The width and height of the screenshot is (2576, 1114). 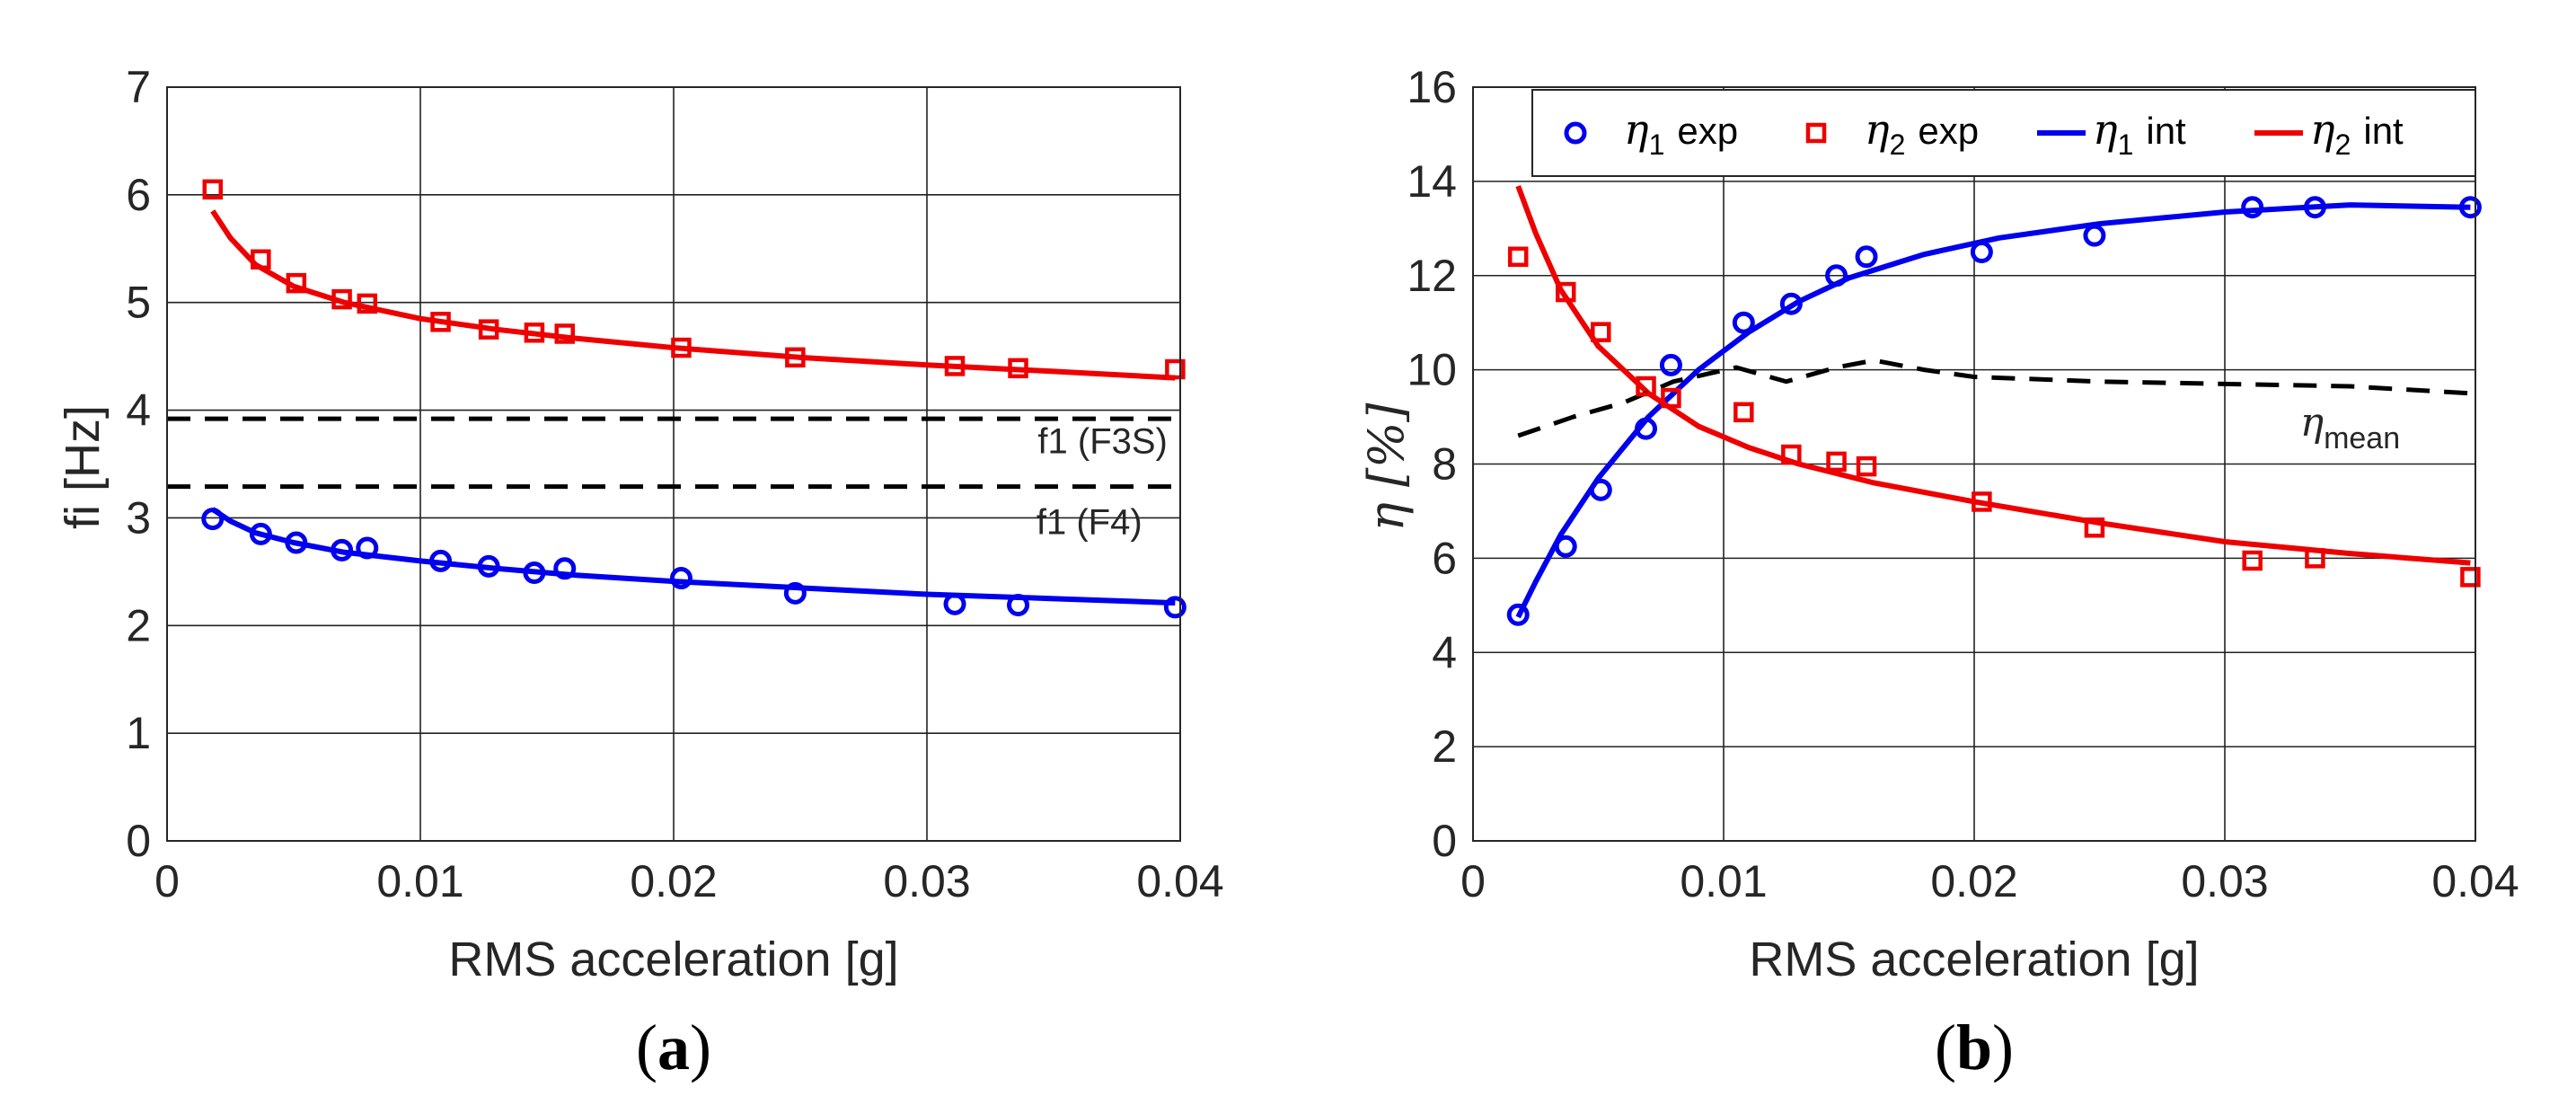 I want to click on panel-b-y-ticks: 0 2 4 6 8 10 12 14 16, so click(x=1432, y=464).